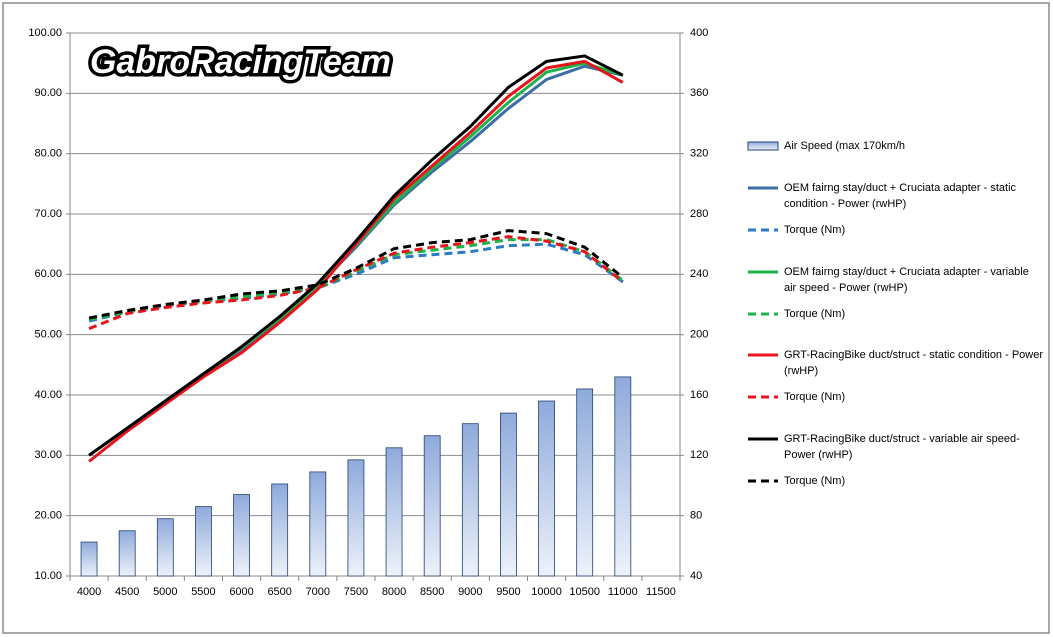 The image size is (1053, 637). Describe the element at coordinates (48, 93) in the screenshot. I see `y-tick-label: 90.00` at that location.